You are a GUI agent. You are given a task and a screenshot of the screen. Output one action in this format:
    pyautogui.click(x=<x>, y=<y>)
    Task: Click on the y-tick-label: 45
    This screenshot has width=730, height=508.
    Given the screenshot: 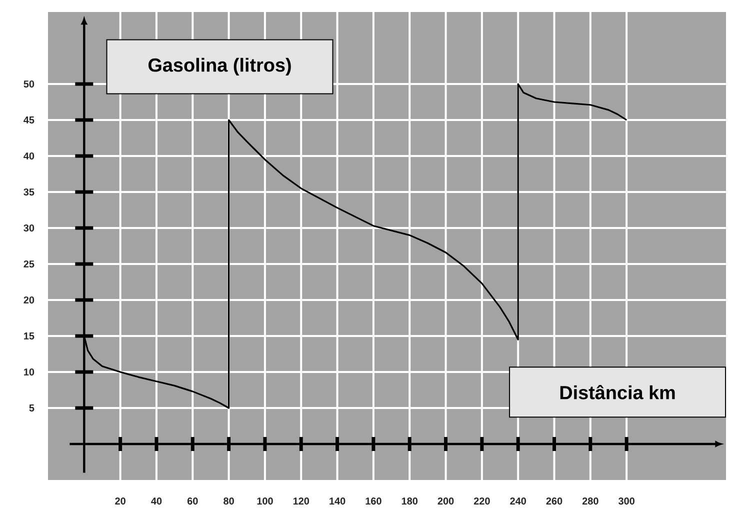 What is the action you would take?
    pyautogui.click(x=29, y=120)
    